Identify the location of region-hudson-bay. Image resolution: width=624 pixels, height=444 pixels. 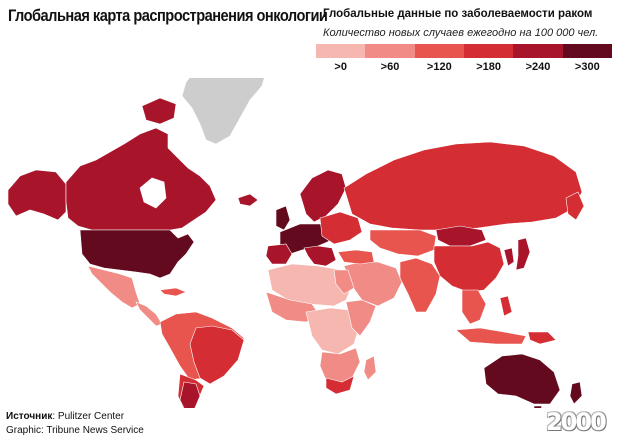
(153, 193).